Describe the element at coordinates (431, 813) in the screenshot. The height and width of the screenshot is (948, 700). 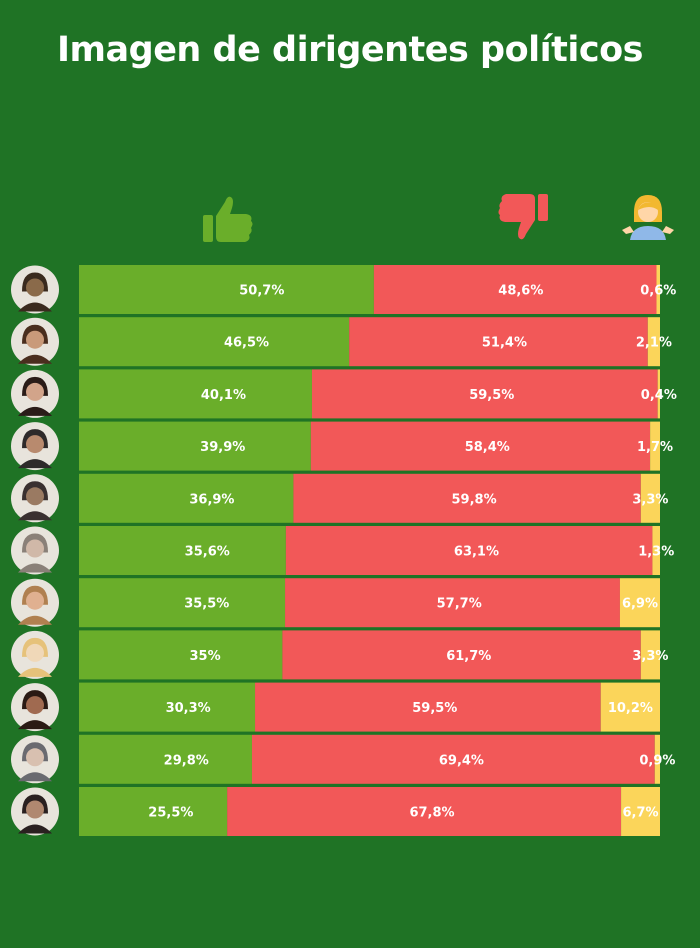
I see `label-negative: 67,8%` at that location.